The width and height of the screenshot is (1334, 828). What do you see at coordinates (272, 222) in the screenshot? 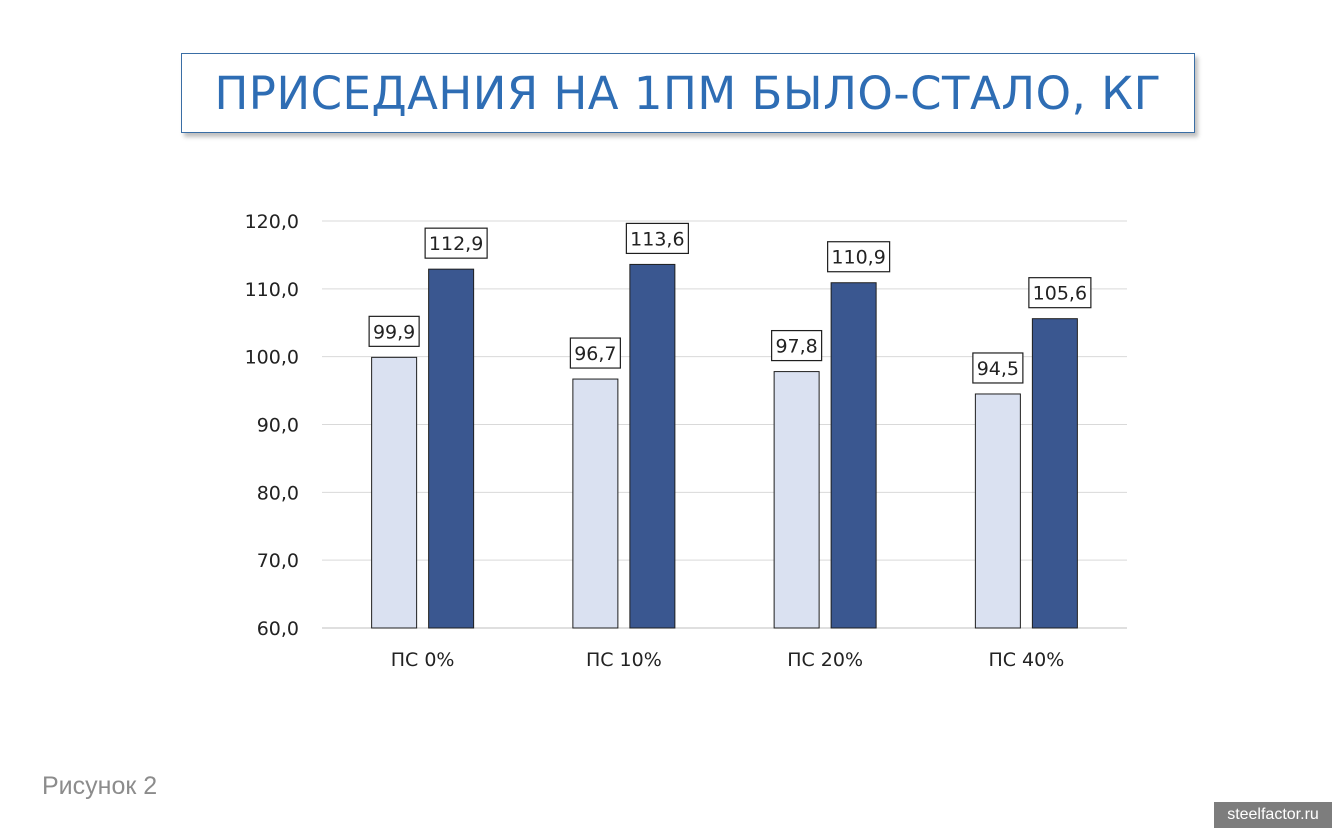
I see `y-tick-label: 120,0` at bounding box center [272, 222].